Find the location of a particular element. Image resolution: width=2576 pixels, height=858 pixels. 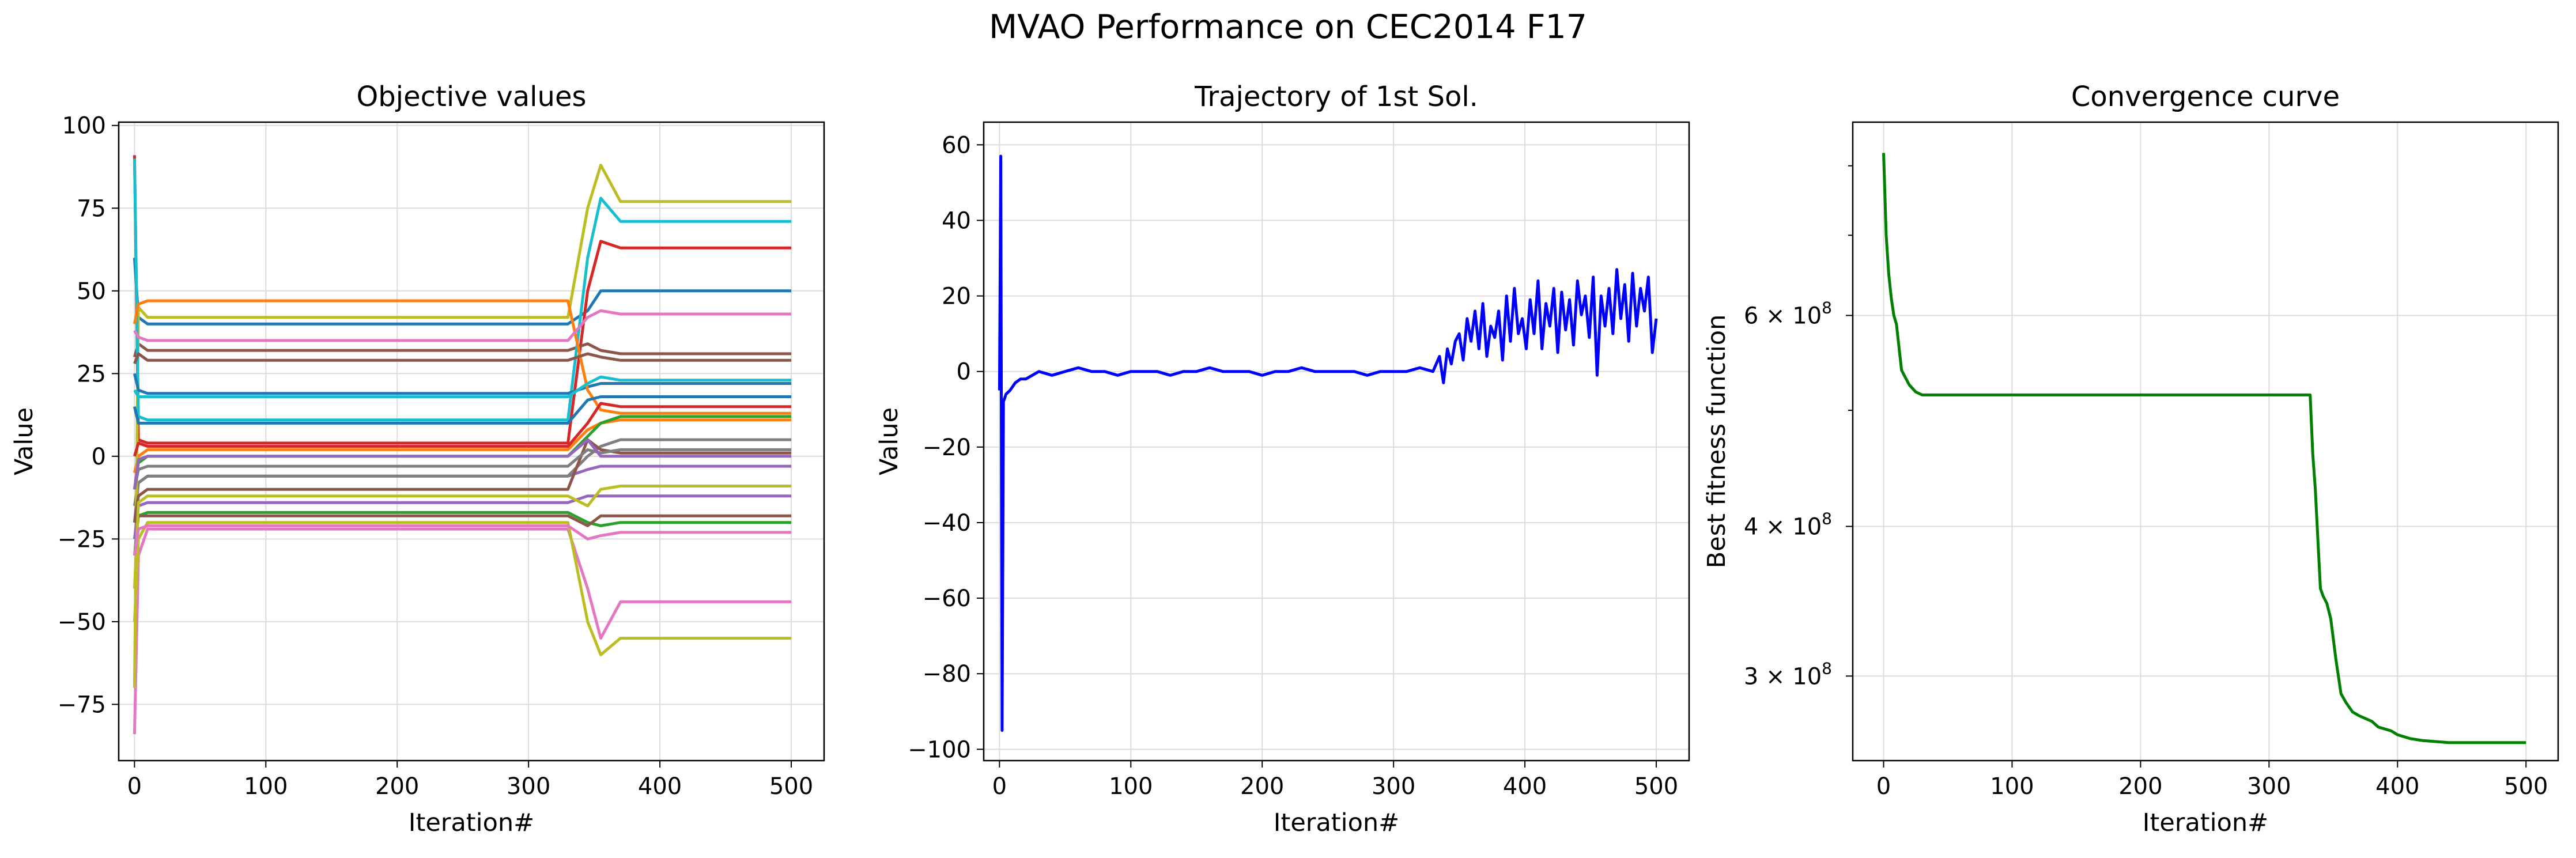

tick-label-y: 4 × 10⁸ is located at coordinates (1788, 524).